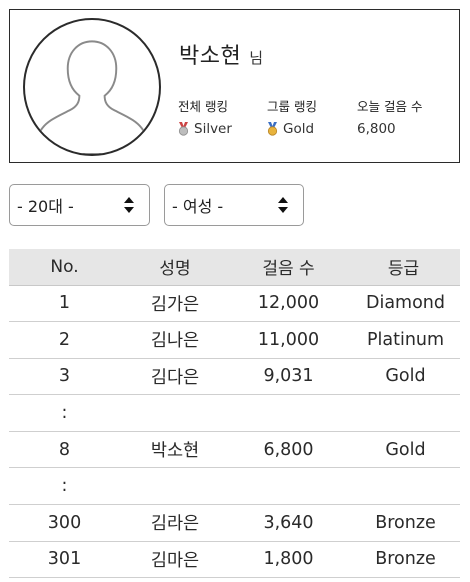 Image resolution: width=470 pixels, height=582 pixels. Describe the element at coordinates (175, 523) in the screenshot. I see `cell-name: 김라은` at that location.